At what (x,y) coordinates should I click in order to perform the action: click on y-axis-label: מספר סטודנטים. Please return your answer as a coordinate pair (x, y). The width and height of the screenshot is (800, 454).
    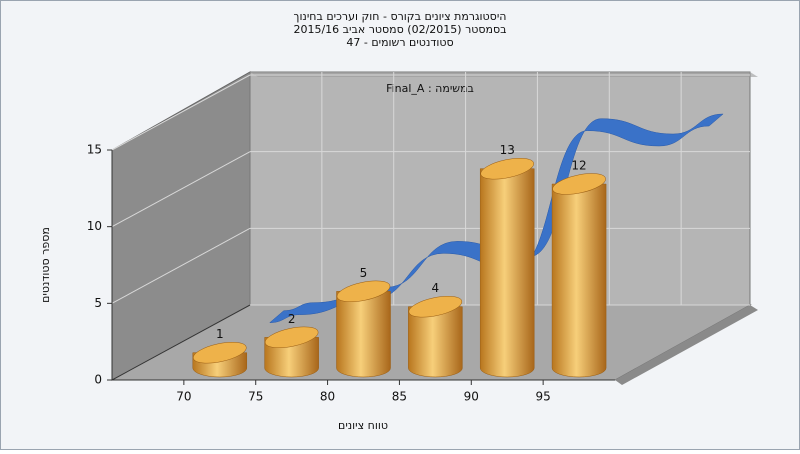
    Looking at the image, I should click on (45, 265).